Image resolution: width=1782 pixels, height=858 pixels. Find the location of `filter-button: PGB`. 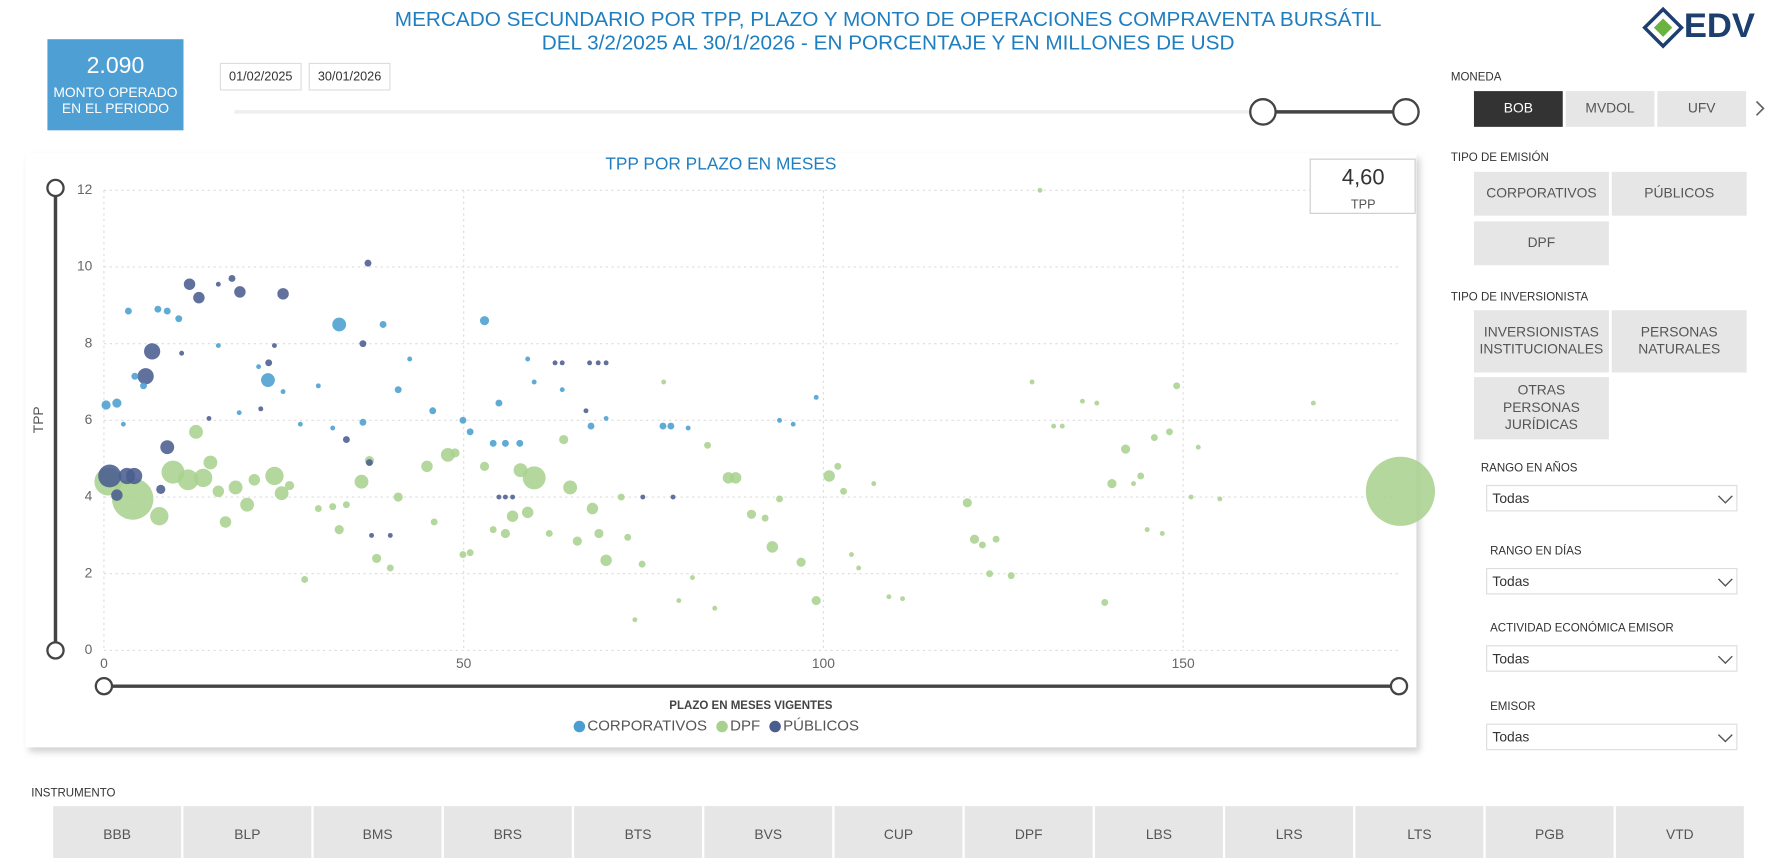

filter-button: PGB is located at coordinates (1549, 832).